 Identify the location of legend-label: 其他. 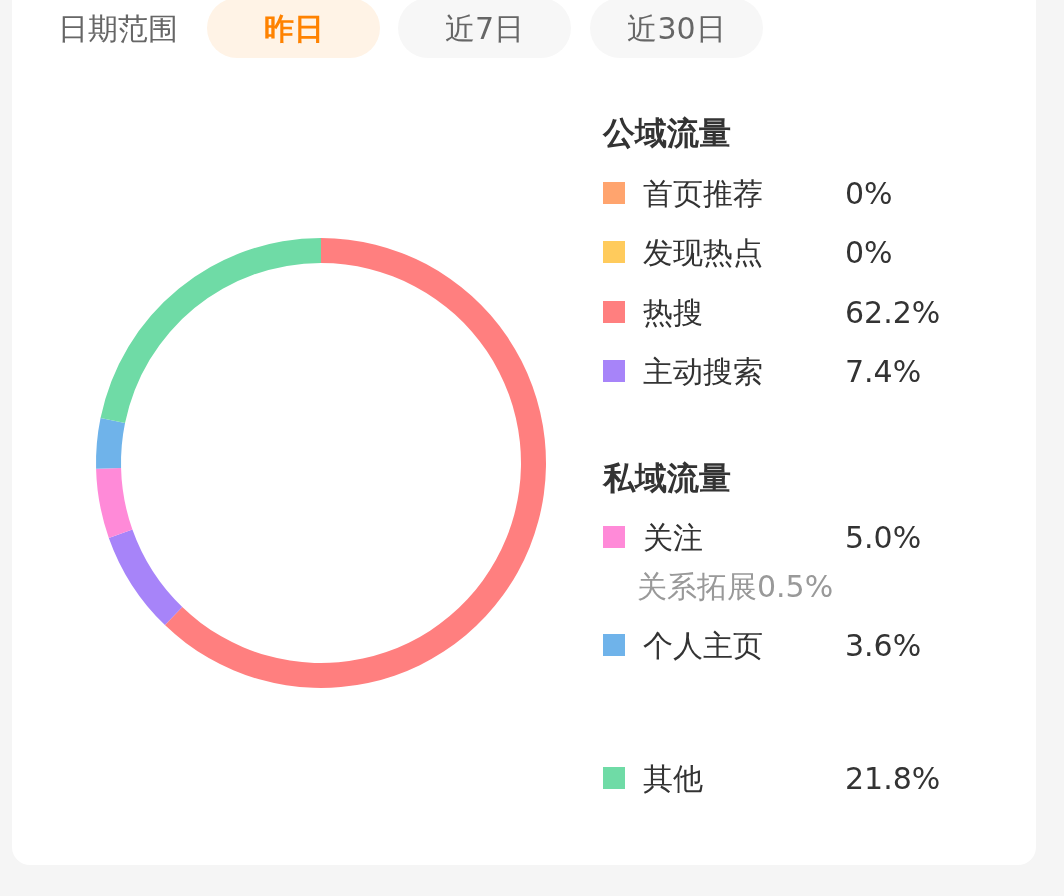
(673, 778).